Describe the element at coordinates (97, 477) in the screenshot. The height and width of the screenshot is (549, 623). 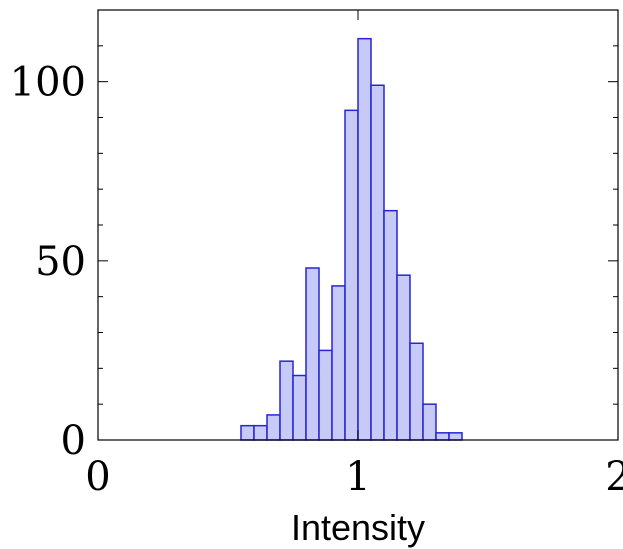
I see `x-tick-label: 0` at that location.